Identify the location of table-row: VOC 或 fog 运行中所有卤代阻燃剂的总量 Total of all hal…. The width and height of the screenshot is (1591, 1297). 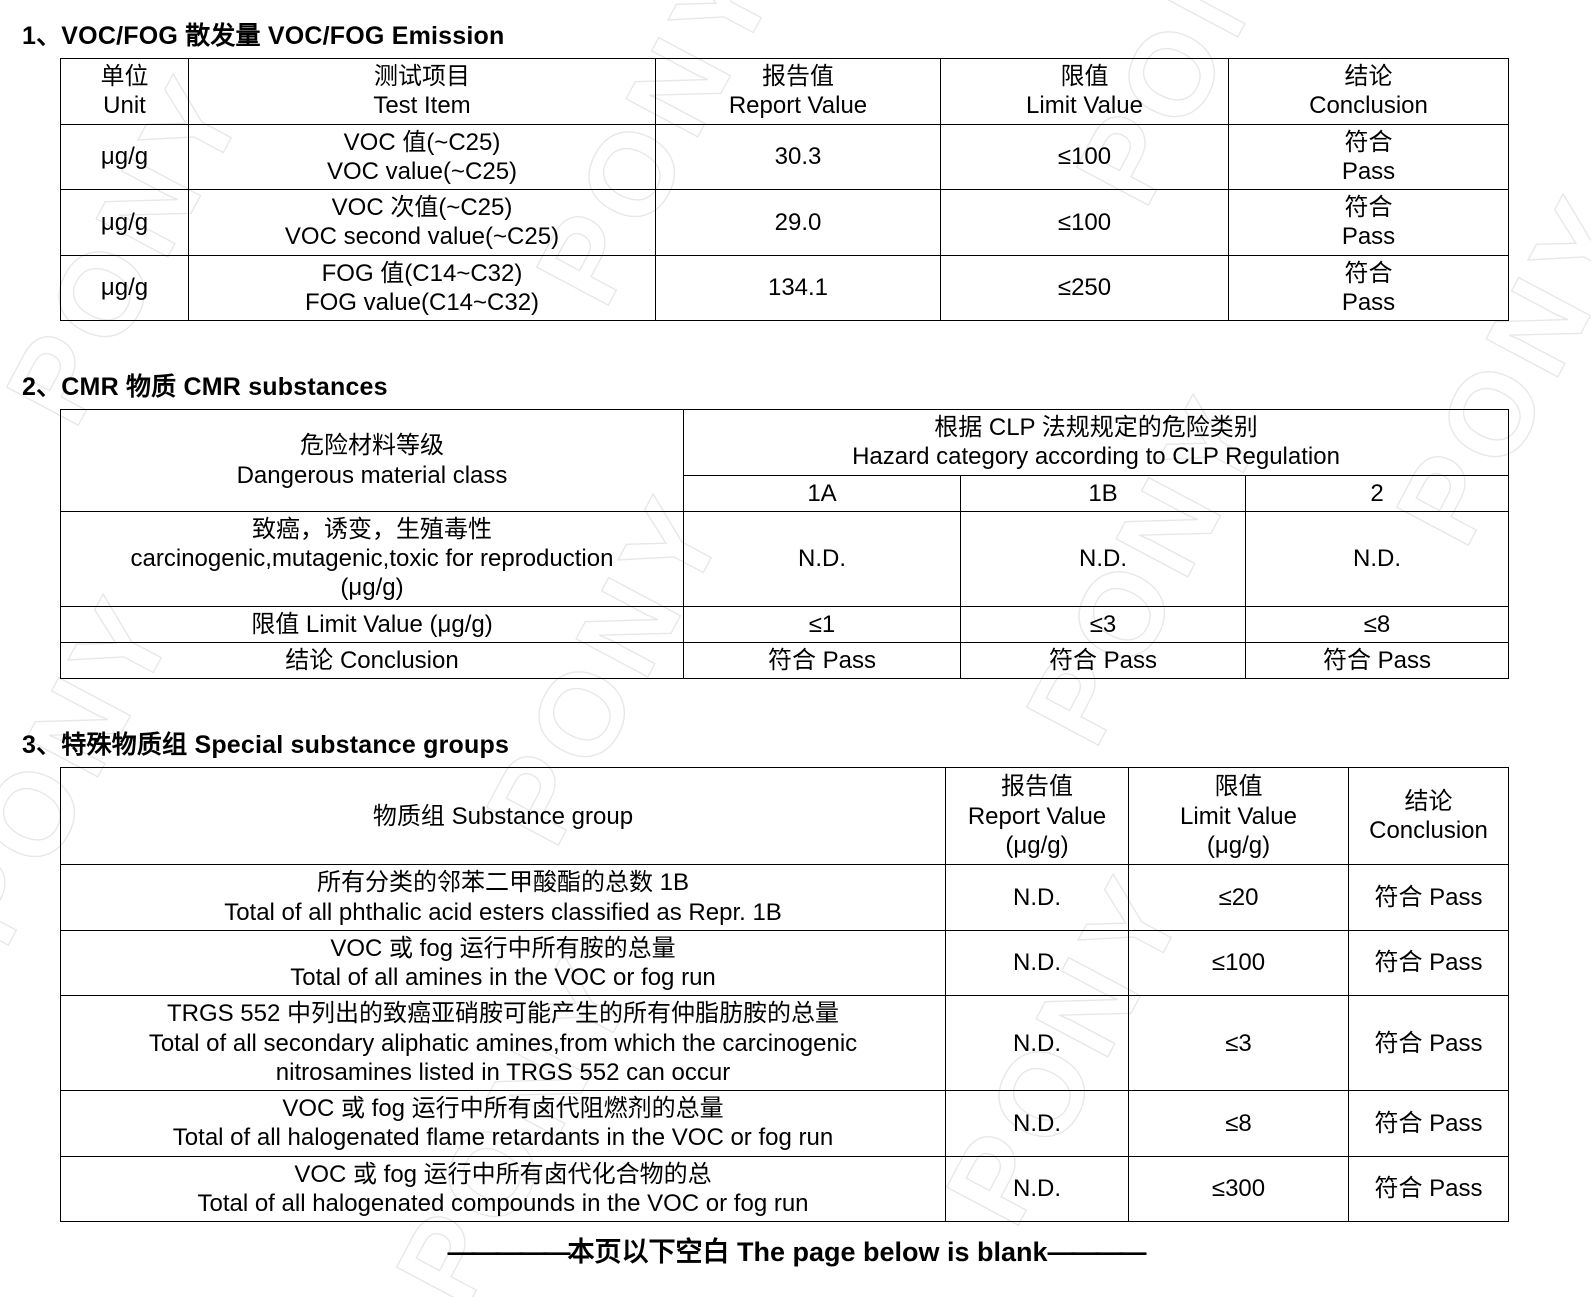
(784, 1123).